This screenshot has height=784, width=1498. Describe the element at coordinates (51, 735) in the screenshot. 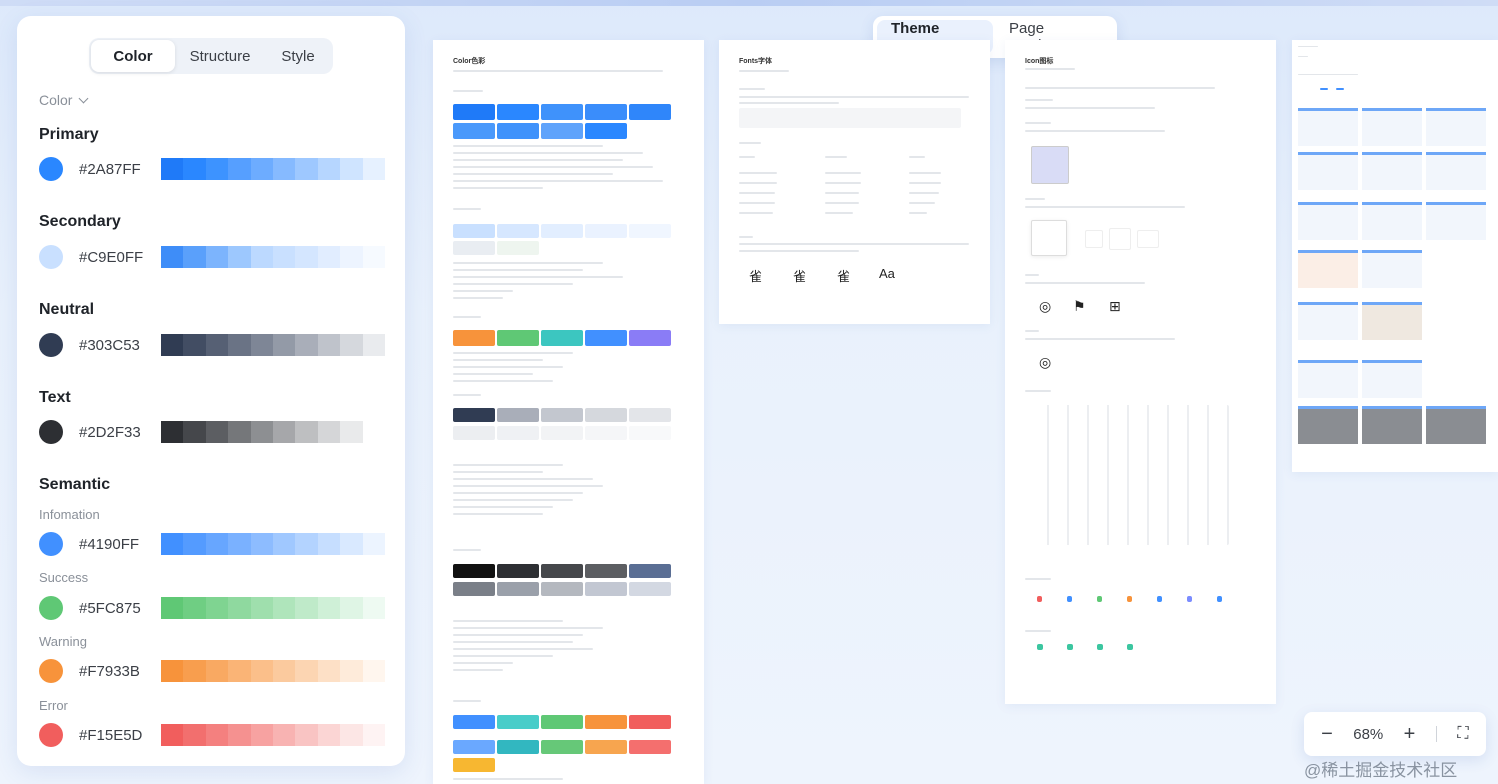

I see `error-swatch` at that location.